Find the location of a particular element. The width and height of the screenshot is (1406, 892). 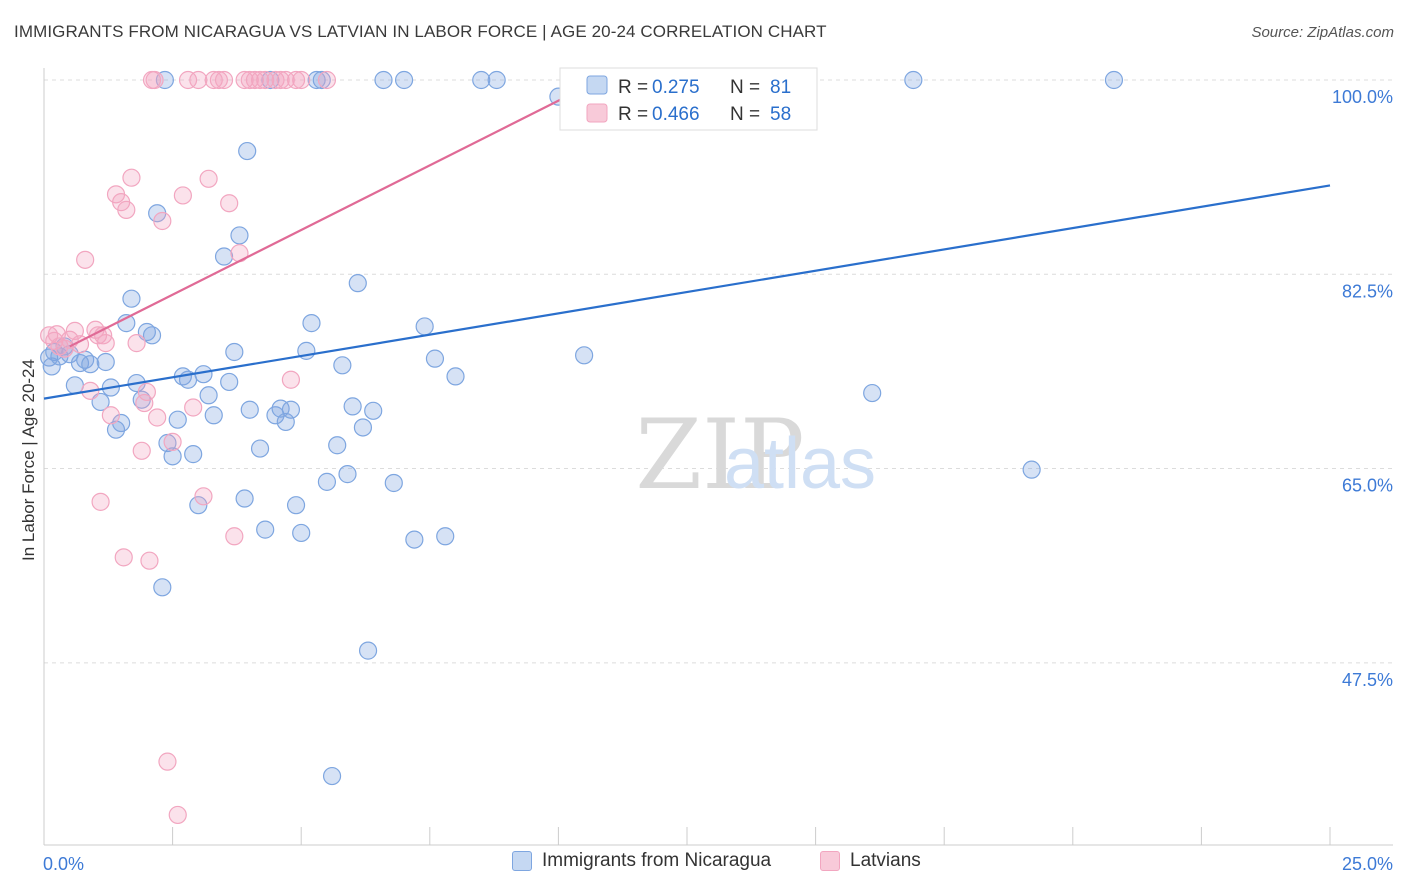

legend-n-value-1: 81 is located at coordinates (780, 87).